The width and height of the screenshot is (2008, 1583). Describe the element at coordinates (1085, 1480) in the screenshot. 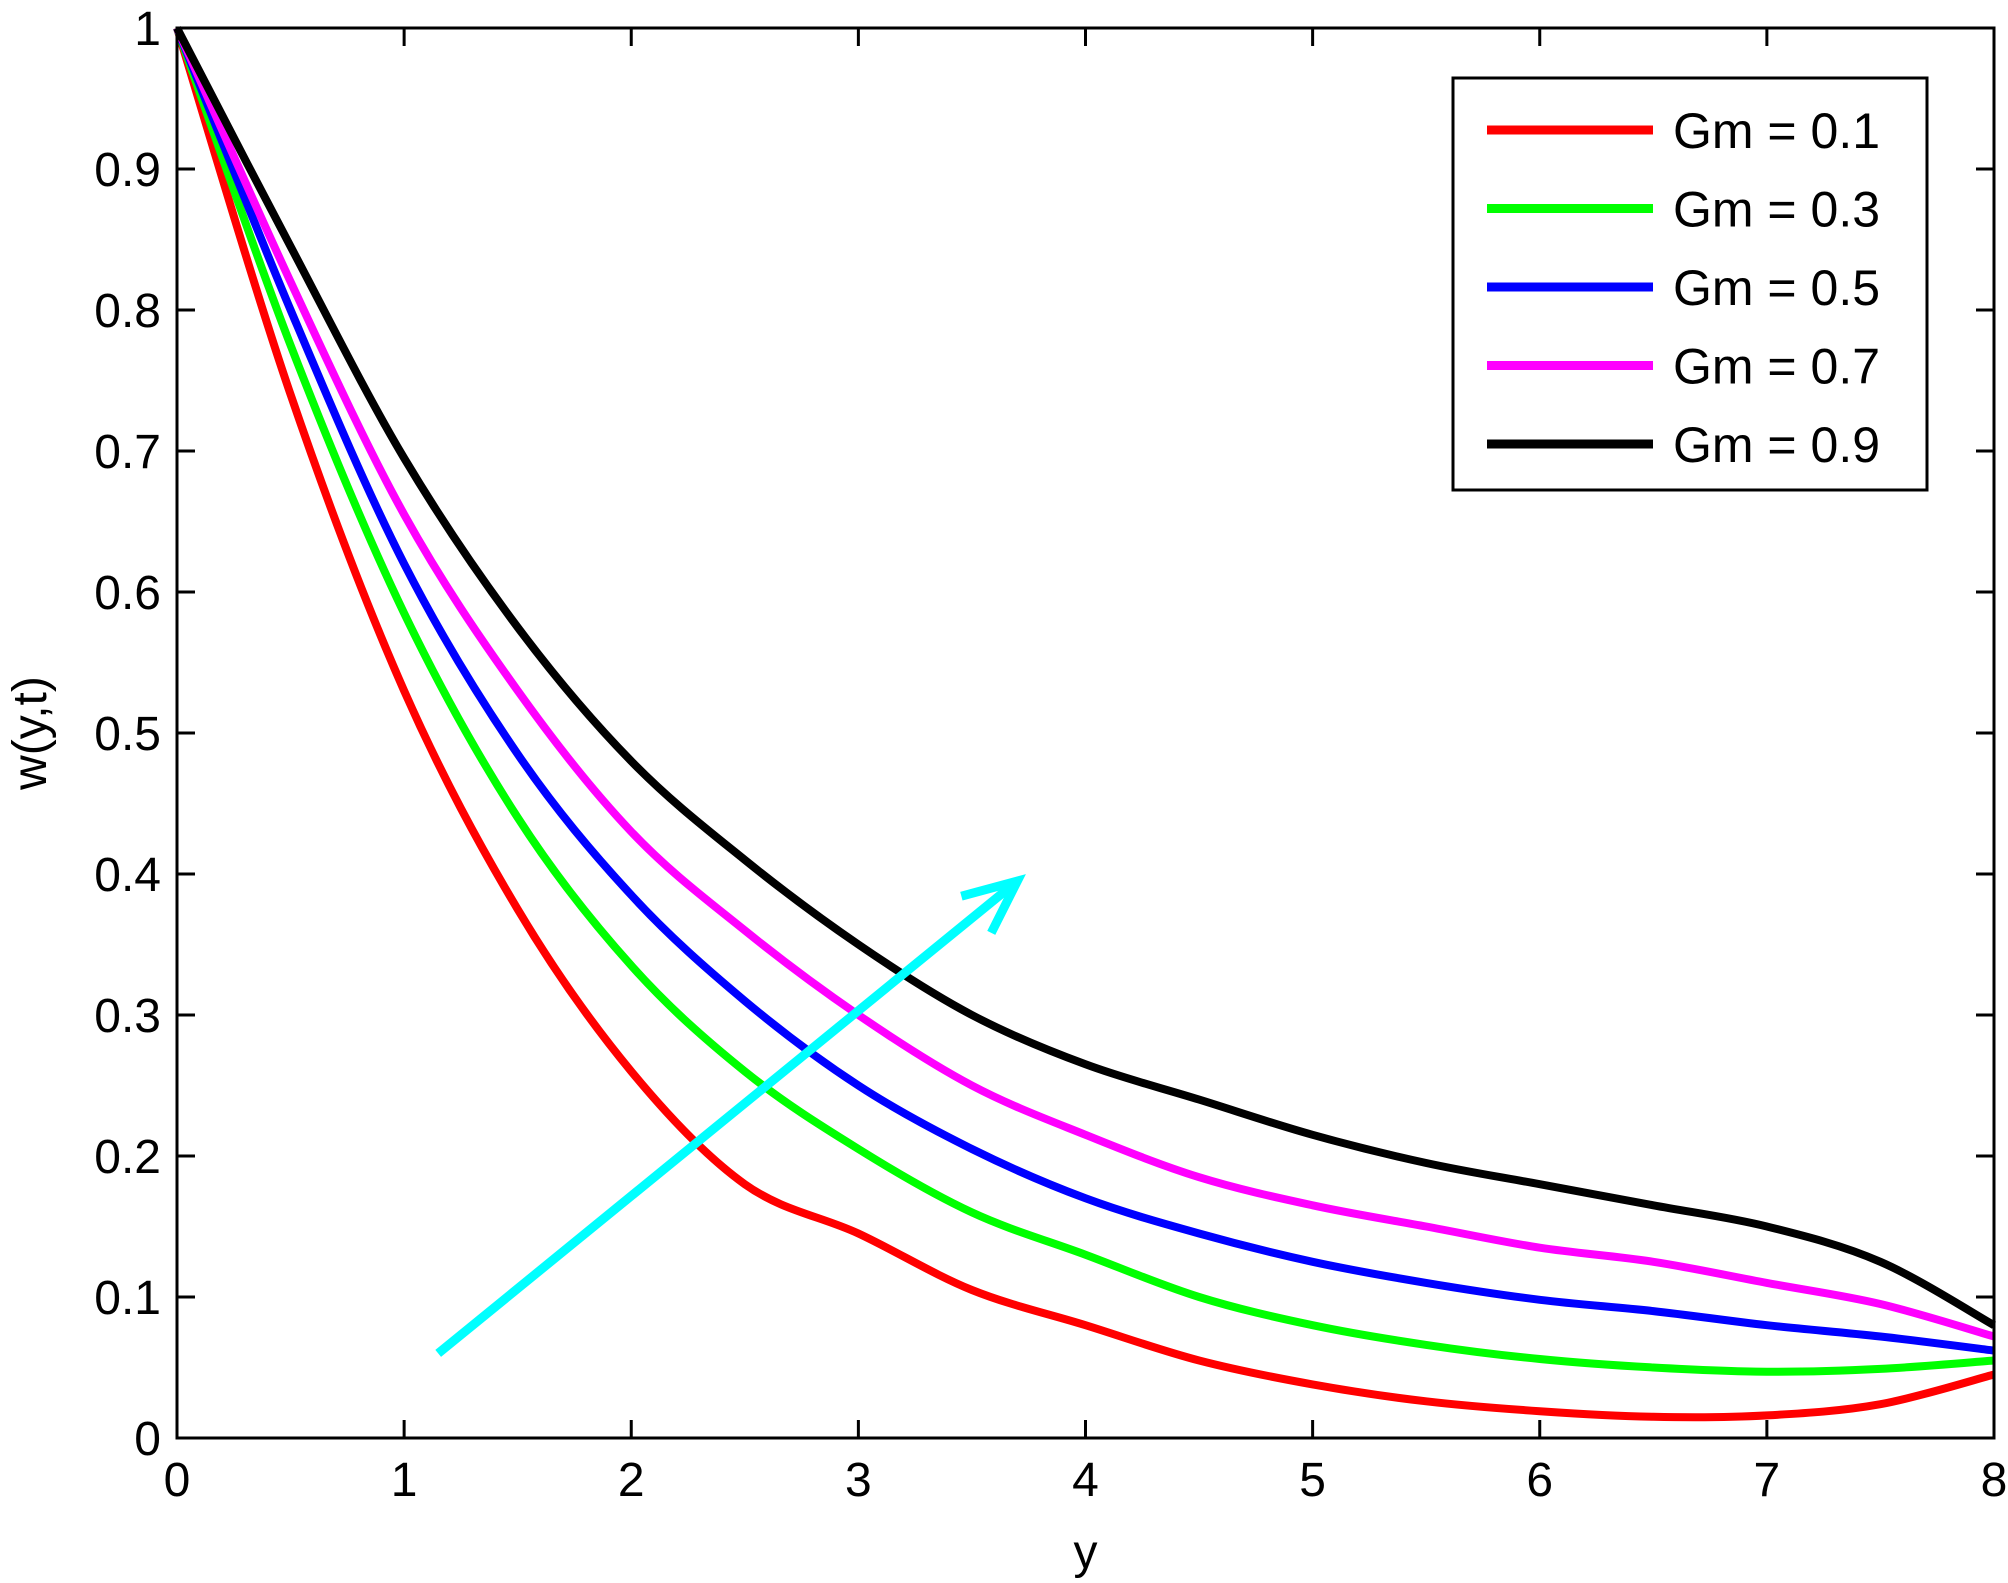

I see `x-tick-label: 4` at that location.